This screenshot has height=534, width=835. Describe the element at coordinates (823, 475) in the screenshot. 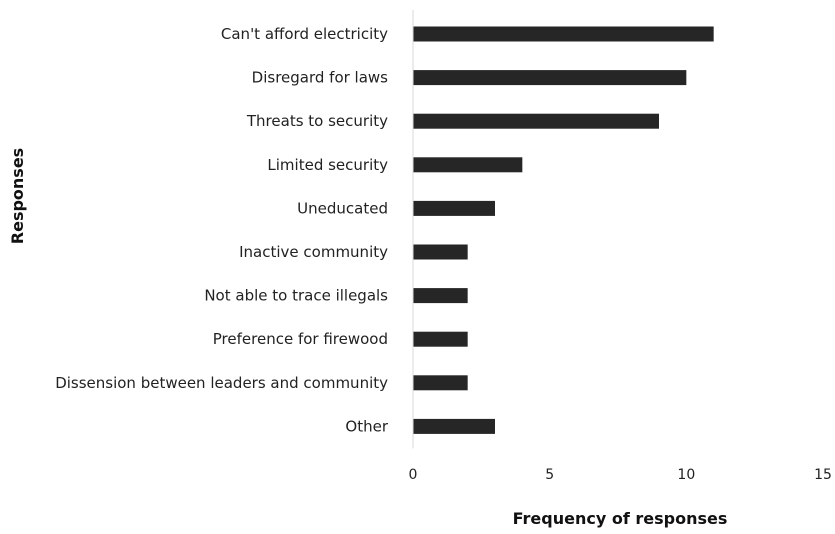

I see `x-tick-label-15: 15` at that location.